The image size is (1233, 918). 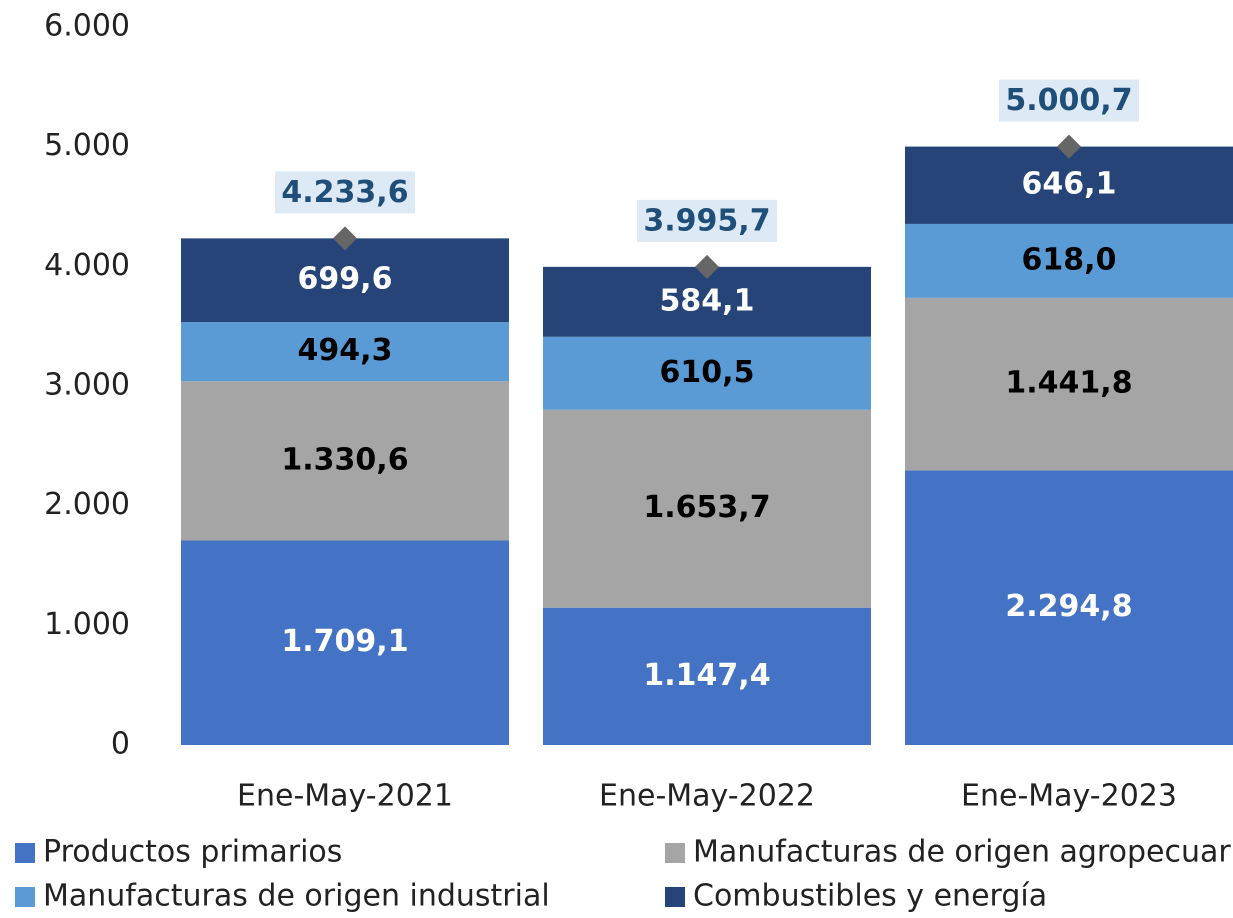 What do you see at coordinates (707, 300) in the screenshot?
I see `data-label: 584,1` at bounding box center [707, 300].